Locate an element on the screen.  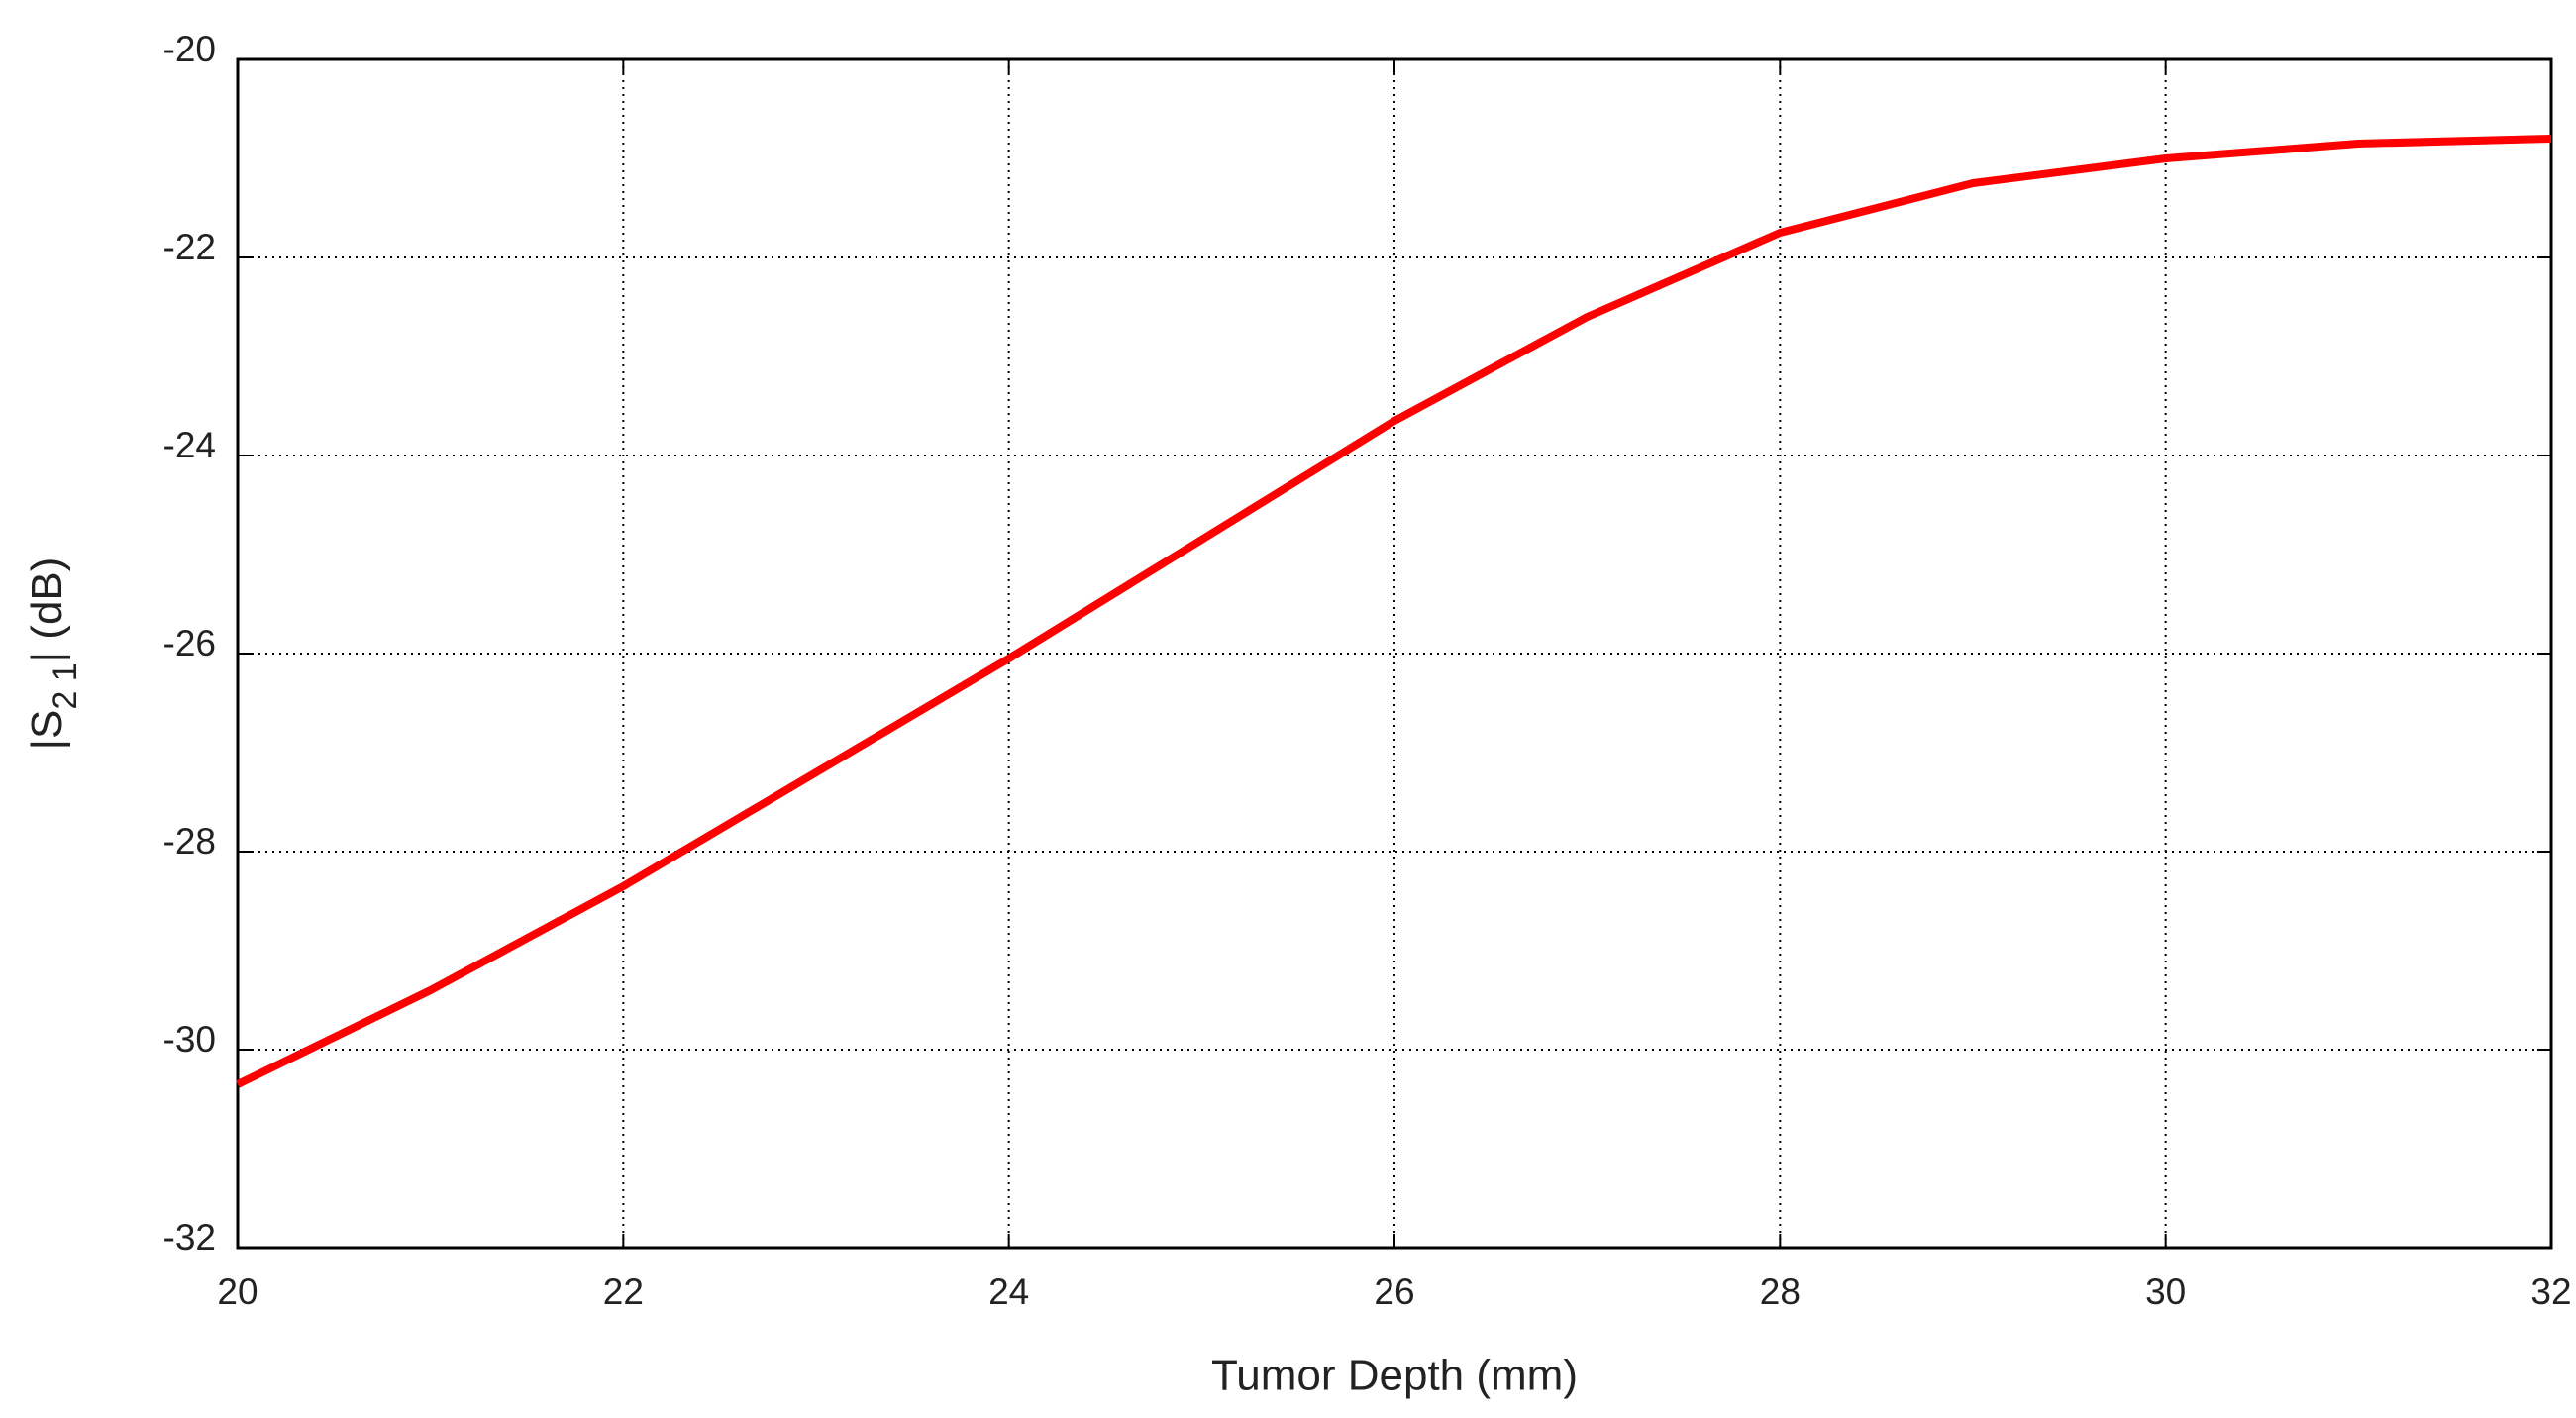
x-tick-label: 20 is located at coordinates (237, 1291).